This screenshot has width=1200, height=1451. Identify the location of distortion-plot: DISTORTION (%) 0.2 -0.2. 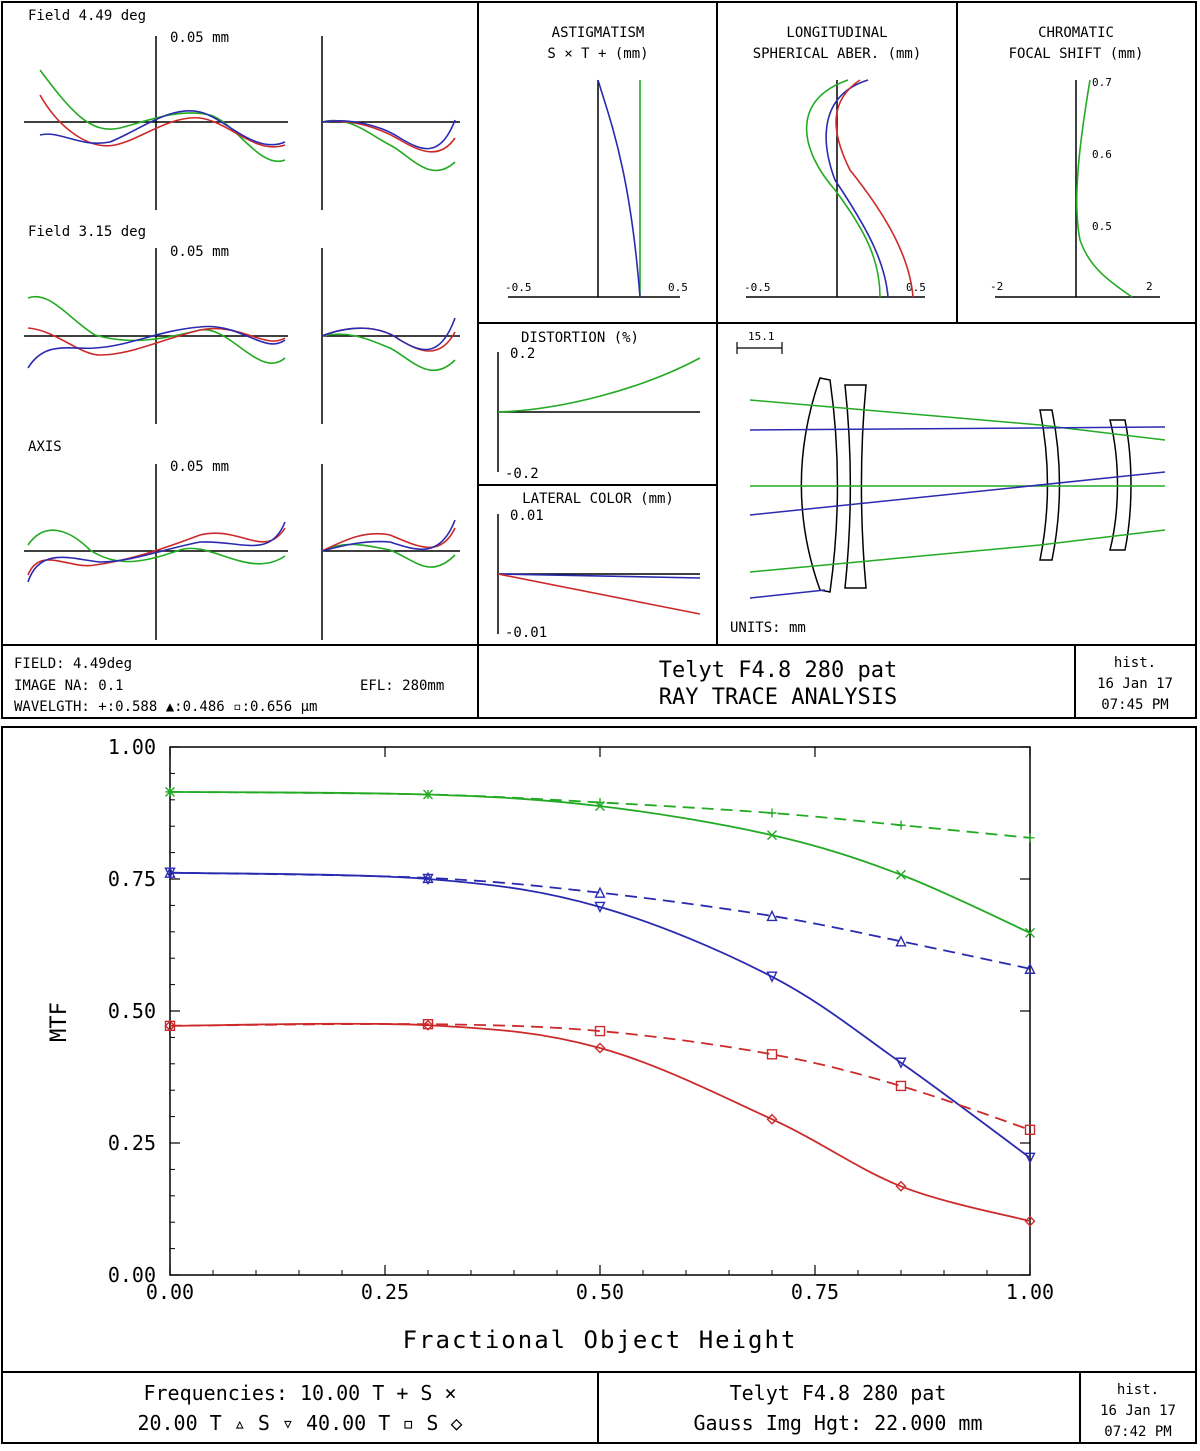
(599, 406).